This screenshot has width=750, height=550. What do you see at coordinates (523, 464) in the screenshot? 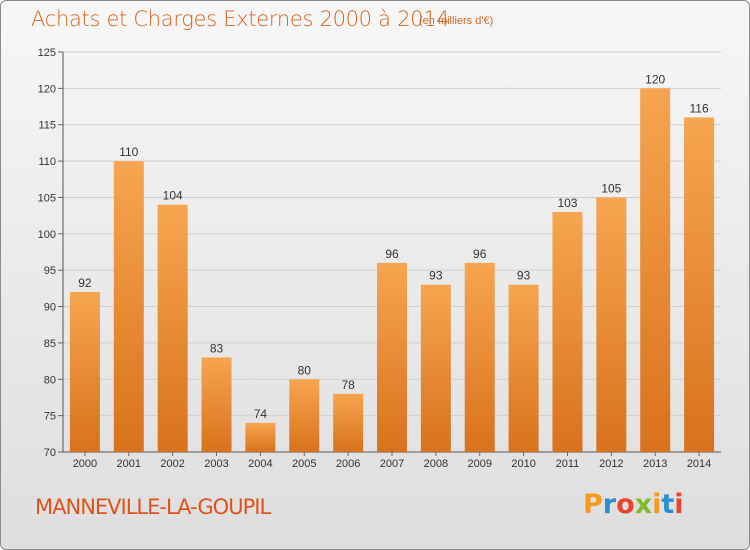
I see `x-tick-label: 2010` at bounding box center [523, 464].